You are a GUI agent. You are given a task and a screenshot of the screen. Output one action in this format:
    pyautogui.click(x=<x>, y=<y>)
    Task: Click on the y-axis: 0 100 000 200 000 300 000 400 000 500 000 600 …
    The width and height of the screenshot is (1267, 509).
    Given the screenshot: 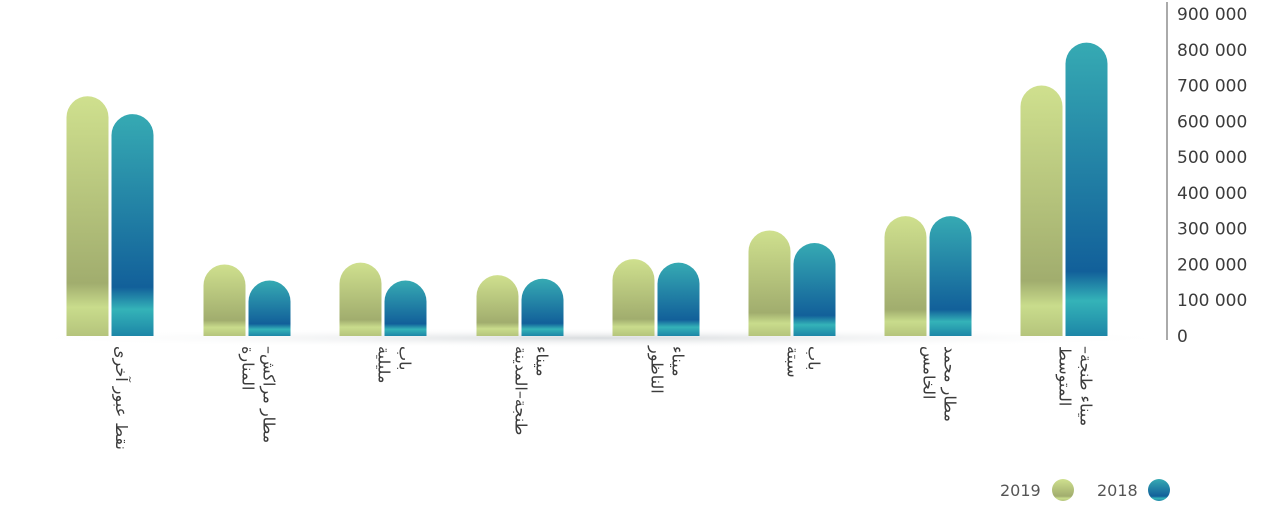 What is the action you would take?
    pyautogui.click(x=1206, y=174)
    